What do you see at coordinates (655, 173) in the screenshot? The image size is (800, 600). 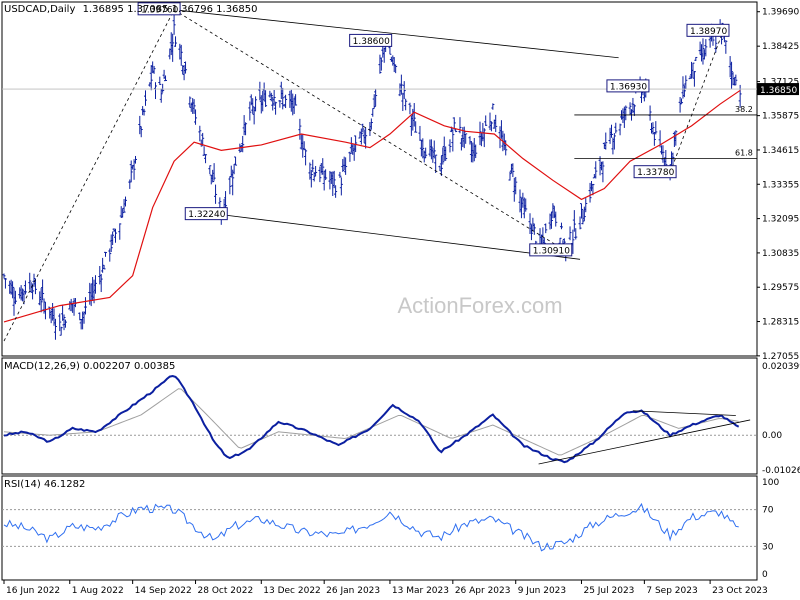 I see `price-callout-label: 1.33780` at bounding box center [655, 173].